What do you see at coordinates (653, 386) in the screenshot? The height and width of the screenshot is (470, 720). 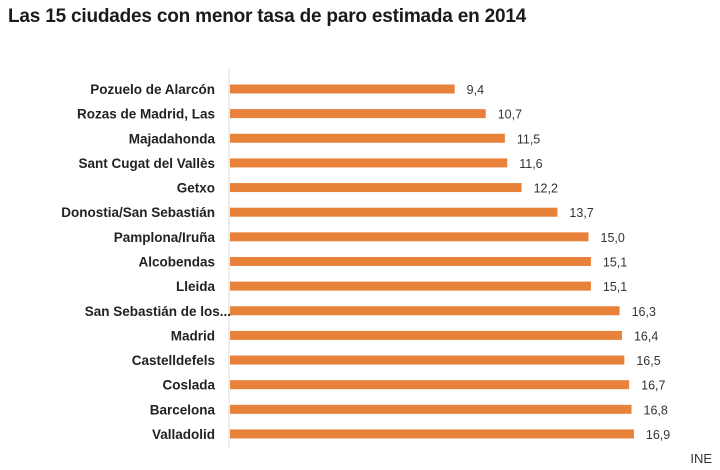 I see `value-label: 16,7` at bounding box center [653, 386].